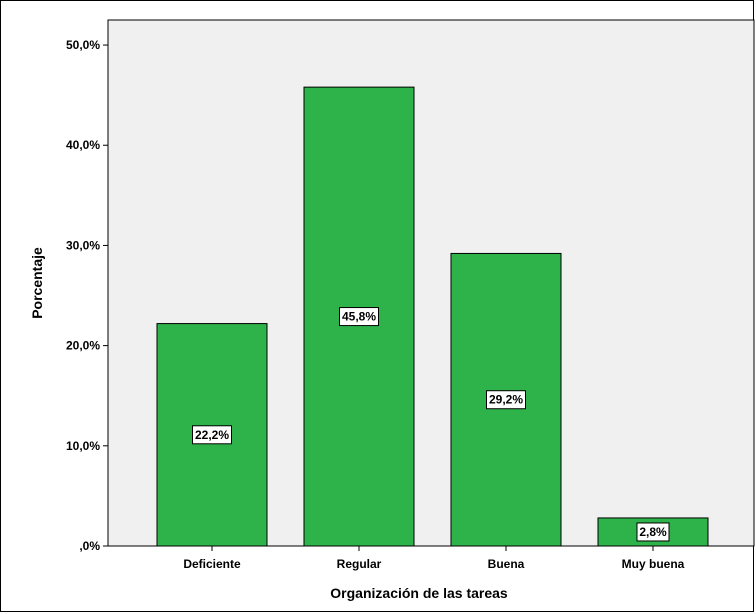 The width and height of the screenshot is (756, 614). Describe the element at coordinates (359, 564) in the screenshot. I see `x-tick-label: Regular` at that location.